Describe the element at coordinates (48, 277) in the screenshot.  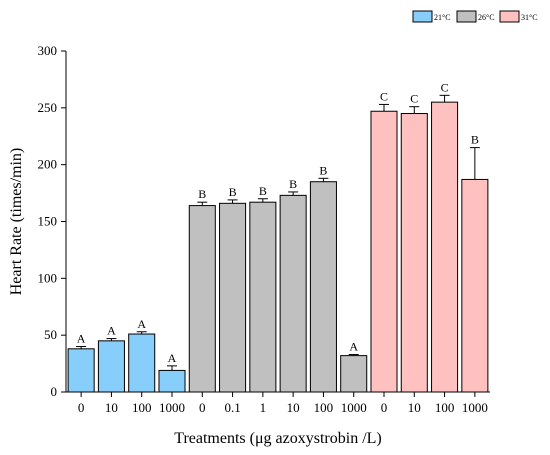
I see `y-tick-label: 100` at that location.